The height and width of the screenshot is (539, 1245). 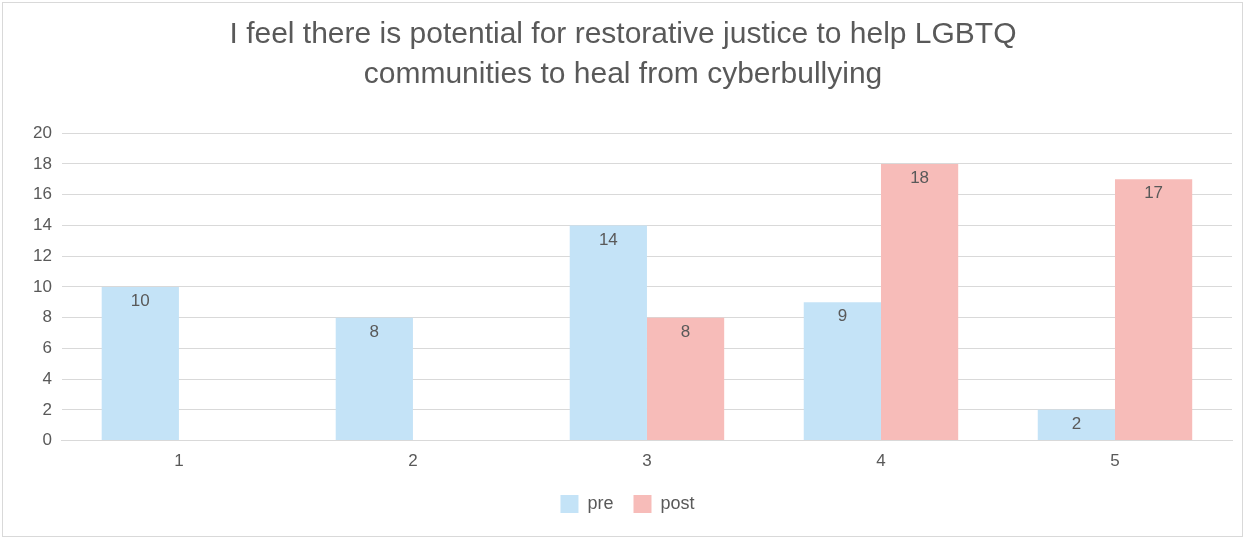 What do you see at coordinates (42, 163) in the screenshot?
I see `y-tick-label: 18` at bounding box center [42, 163].